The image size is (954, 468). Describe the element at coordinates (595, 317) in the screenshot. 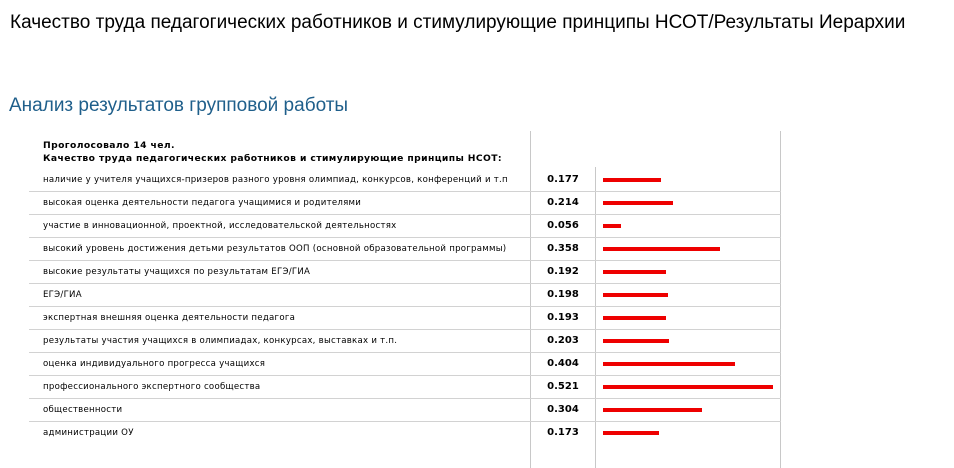

I see `column-divider-bar` at that location.